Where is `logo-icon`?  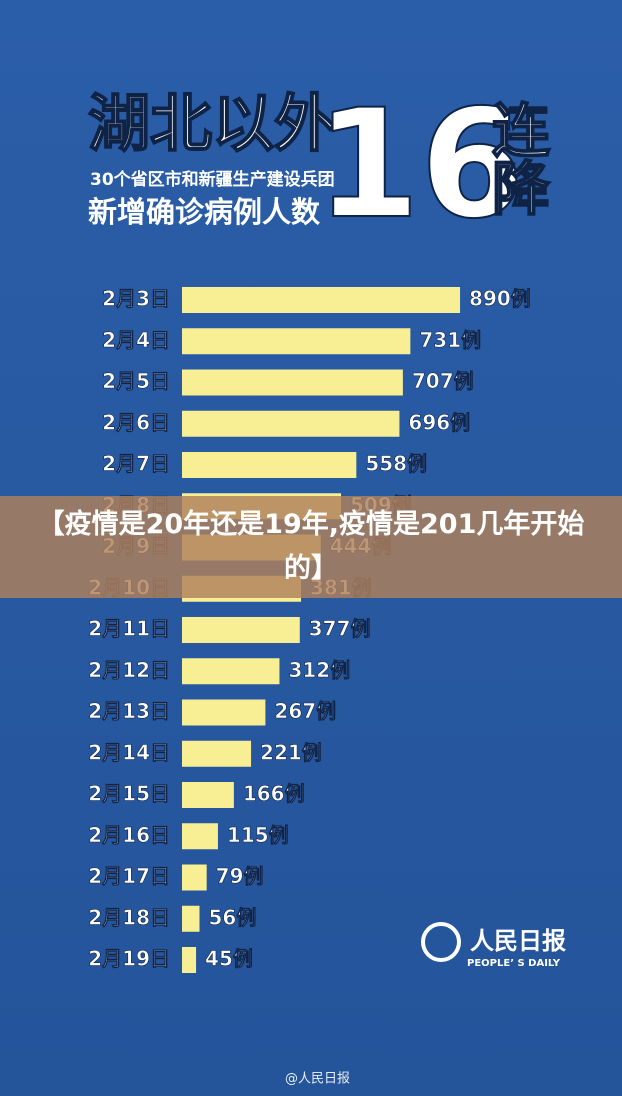
logo-icon is located at coordinates (441, 942).